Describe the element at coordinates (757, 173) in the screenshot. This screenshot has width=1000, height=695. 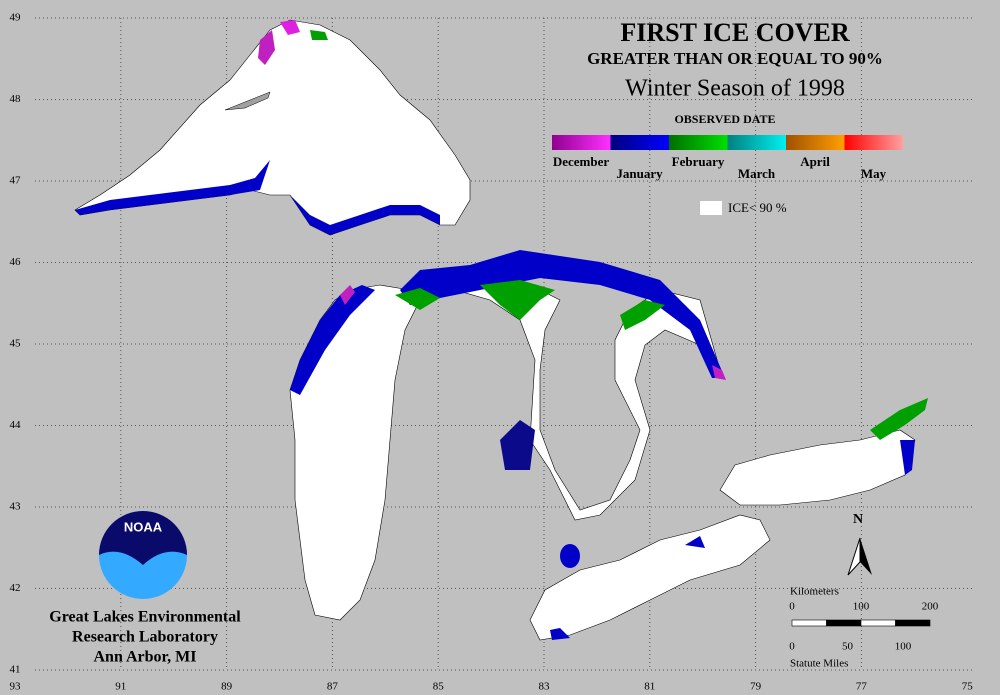
I see `legend-month: March` at that location.